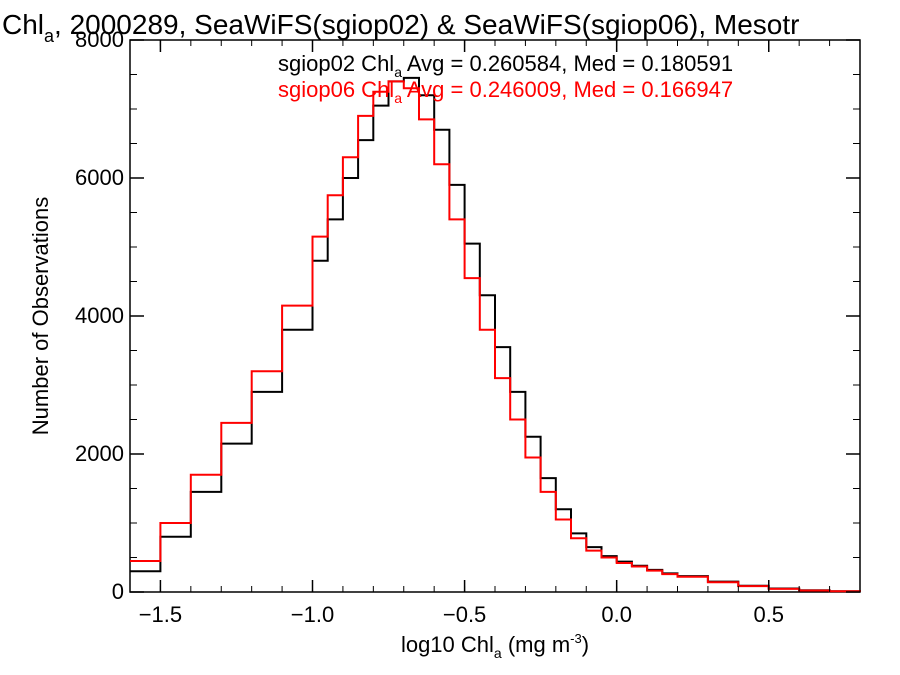 This screenshot has height=675, width=900. Describe the element at coordinates (99, 453) in the screenshot. I see `y-tick-label: 2000` at that location.